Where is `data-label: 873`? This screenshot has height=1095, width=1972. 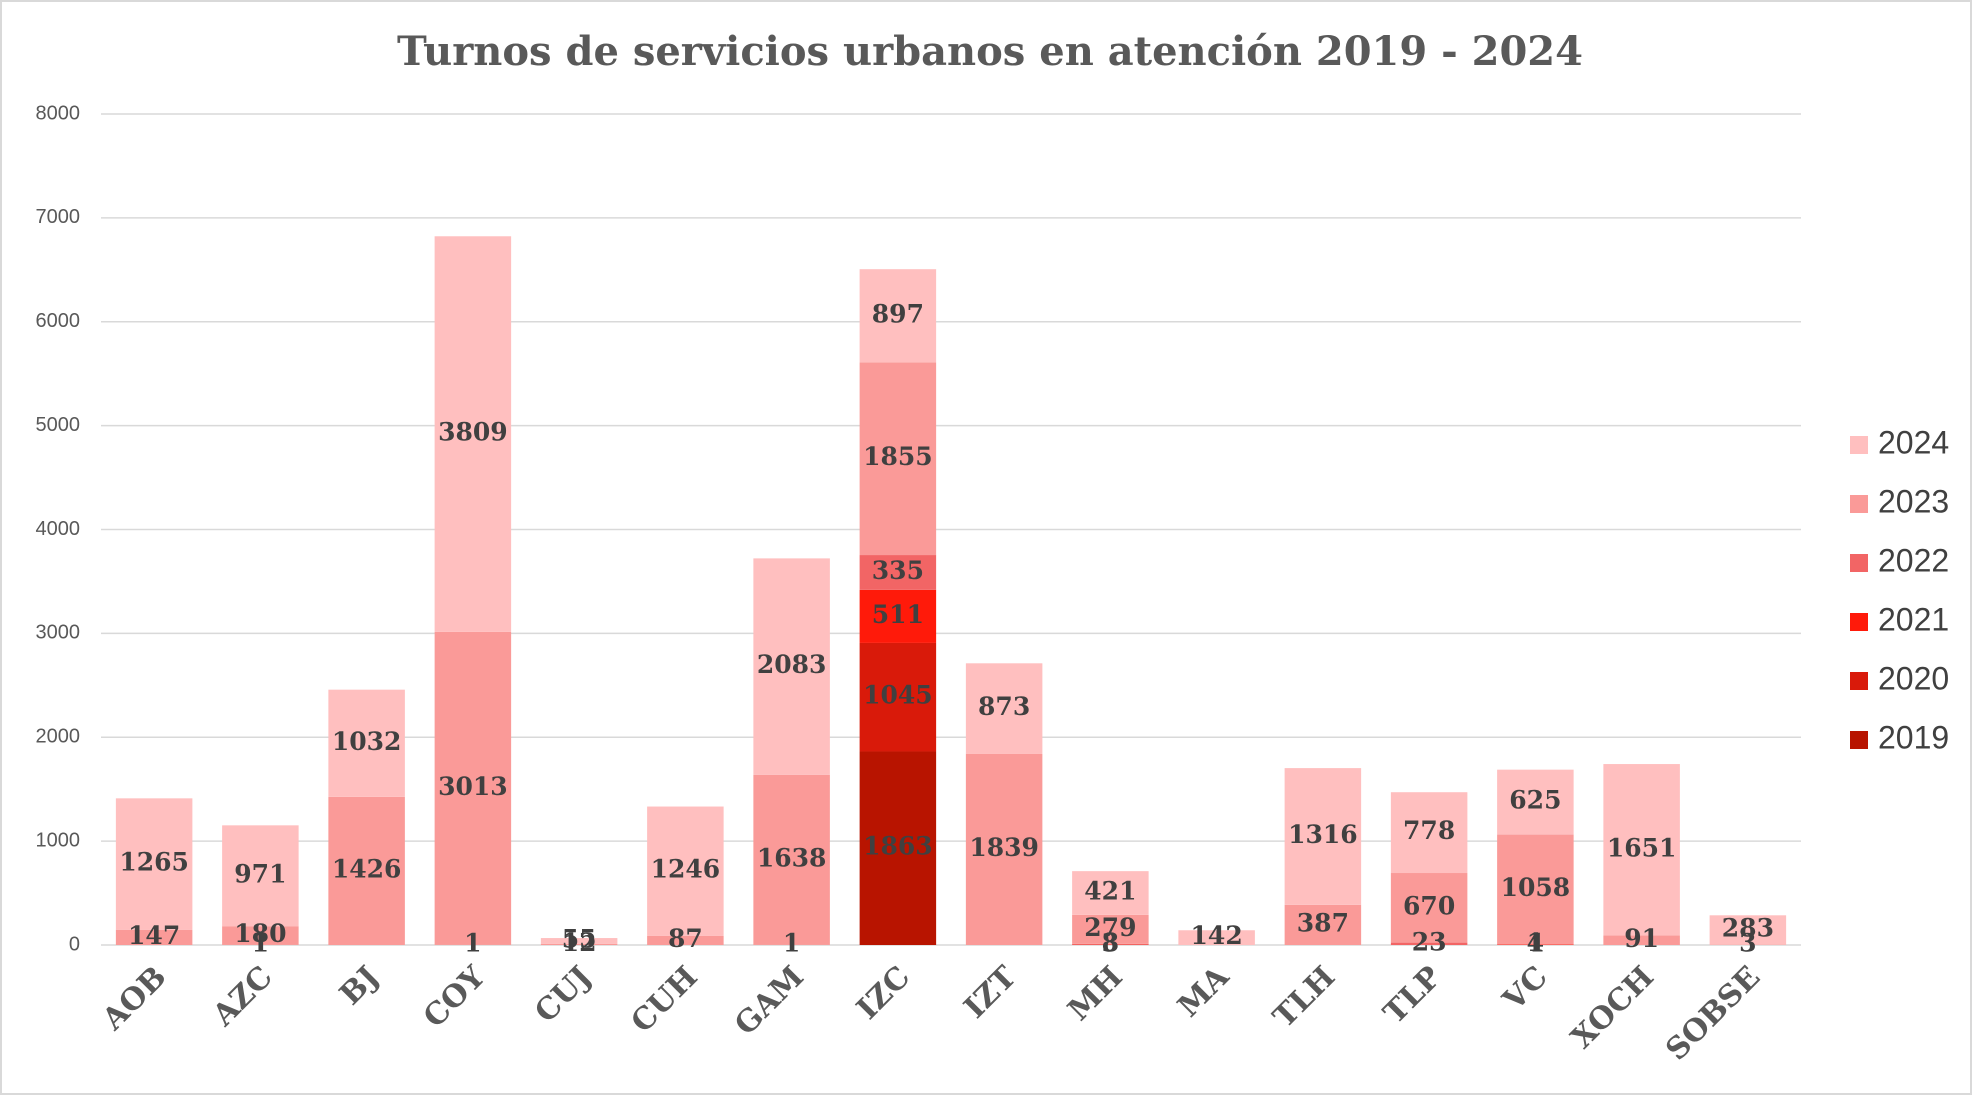
data-label: 873 is located at coordinates (1004, 706).